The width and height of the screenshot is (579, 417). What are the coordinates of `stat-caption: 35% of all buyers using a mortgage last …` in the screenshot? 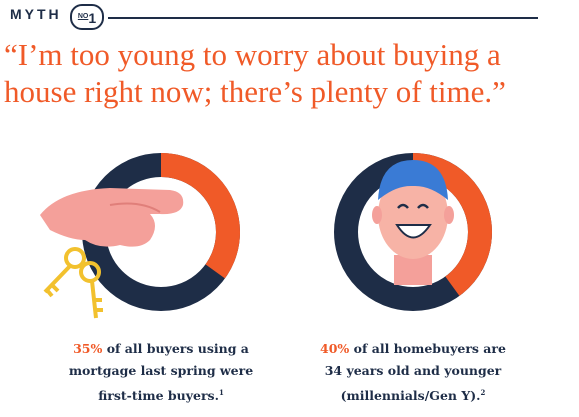 It's located at (161, 372).